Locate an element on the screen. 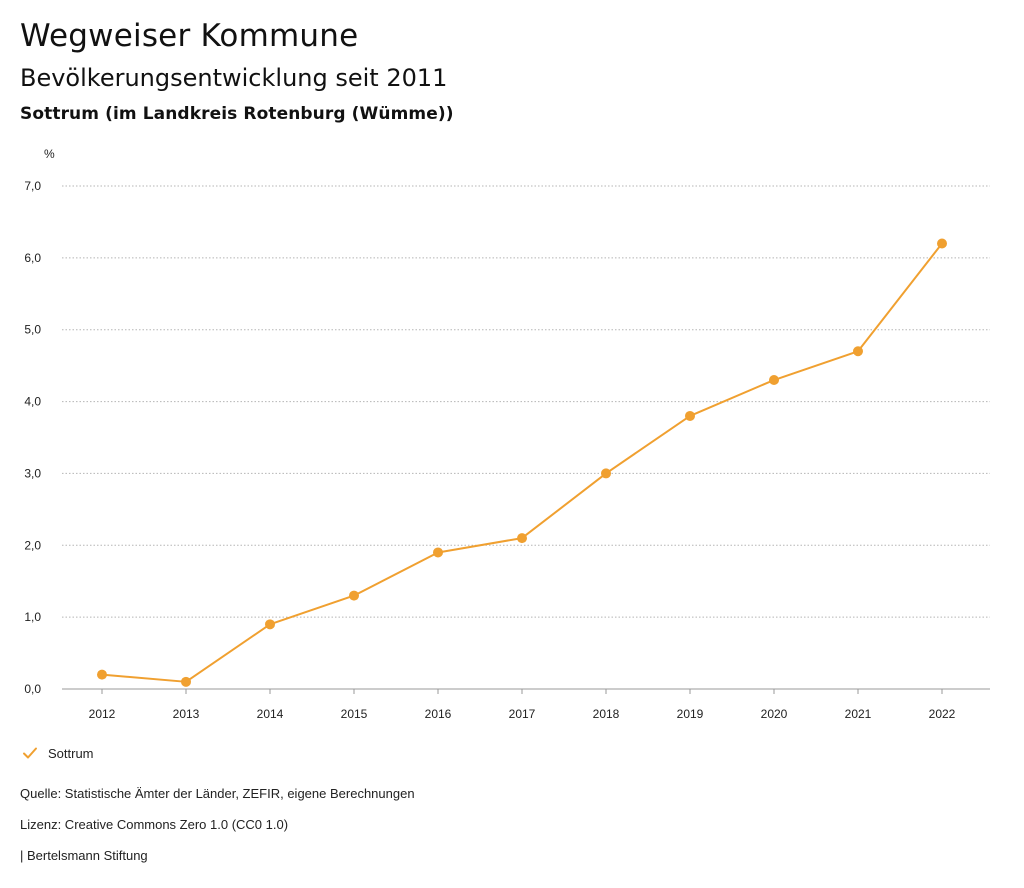 The width and height of the screenshot is (1024, 888). y-tick-label: 7,0 is located at coordinates (32, 186).